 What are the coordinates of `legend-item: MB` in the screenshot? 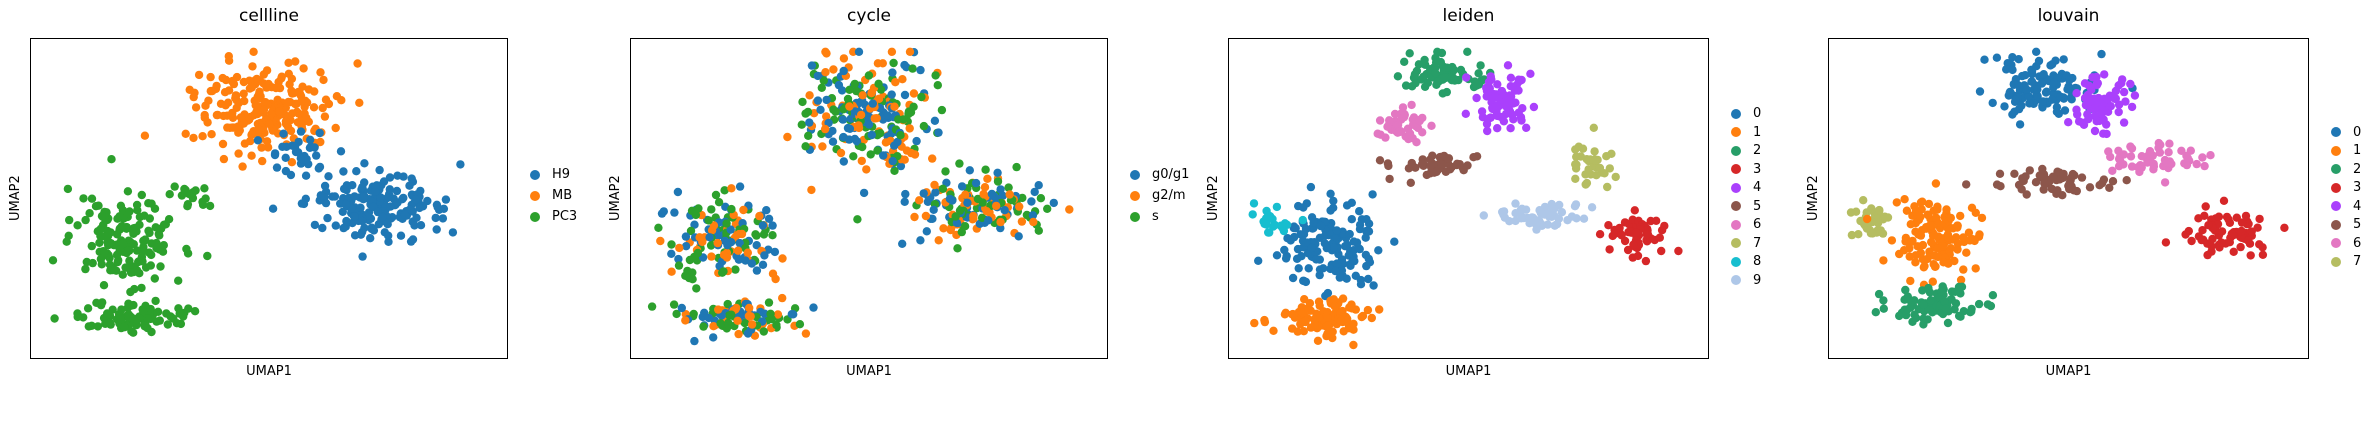 It's located at (551, 195).